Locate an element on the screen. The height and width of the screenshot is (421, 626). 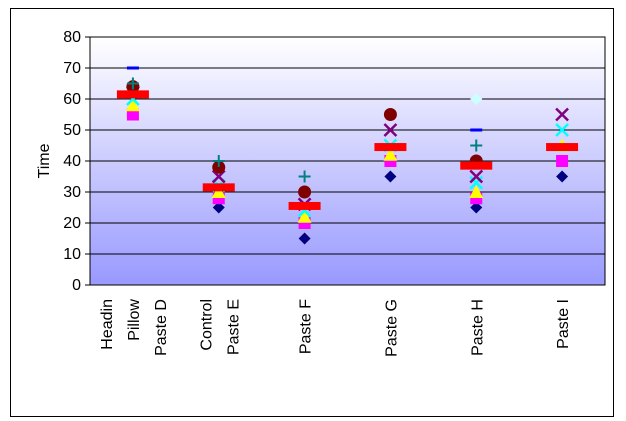
y-axis: 0 10 20 30 40 50 60 70 80 is located at coordinates (76, 161).